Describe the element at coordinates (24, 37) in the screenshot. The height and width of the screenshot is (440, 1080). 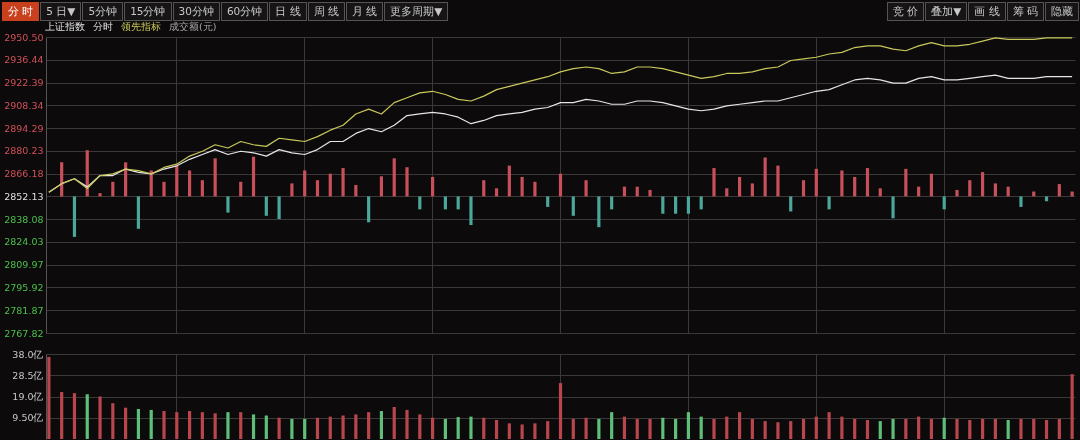
I see `y-tick-label: 2950.50` at that location.